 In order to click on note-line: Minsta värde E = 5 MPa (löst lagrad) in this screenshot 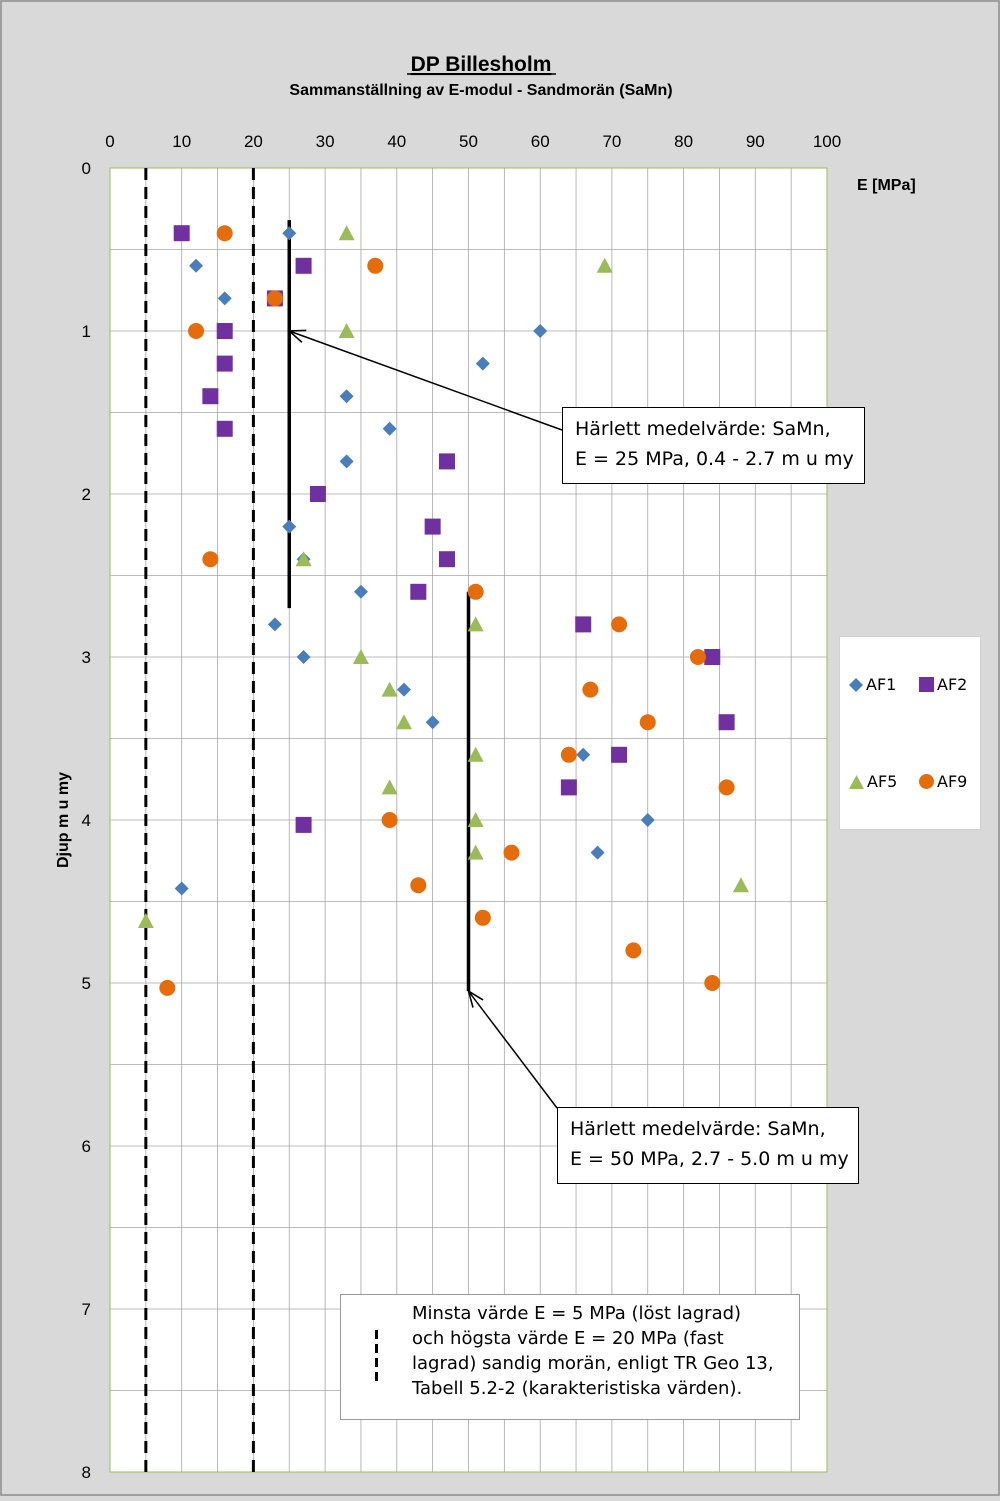, I will do `click(577, 1313)`.